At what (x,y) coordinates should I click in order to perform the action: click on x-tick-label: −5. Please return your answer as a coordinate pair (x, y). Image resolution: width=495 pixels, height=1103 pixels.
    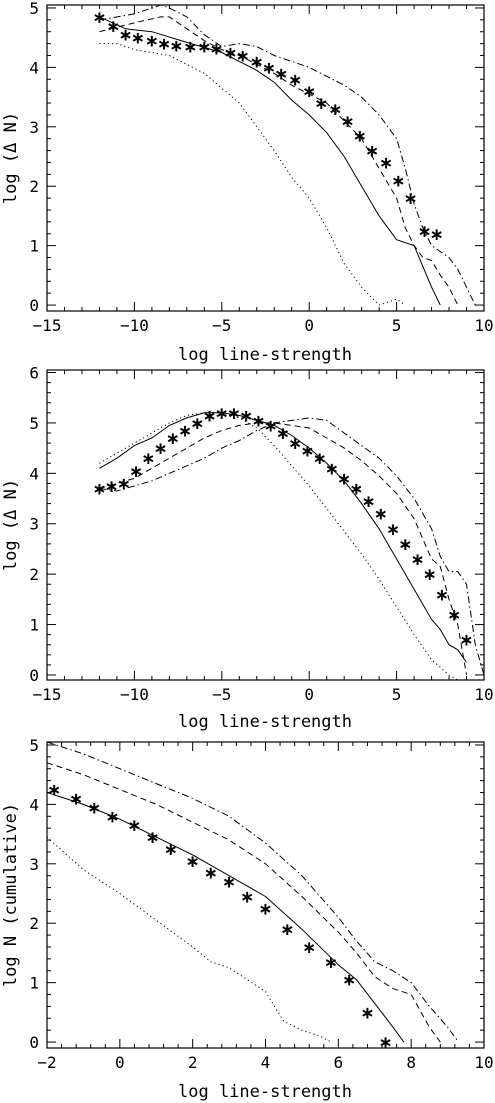
    Looking at the image, I should click on (221, 325).